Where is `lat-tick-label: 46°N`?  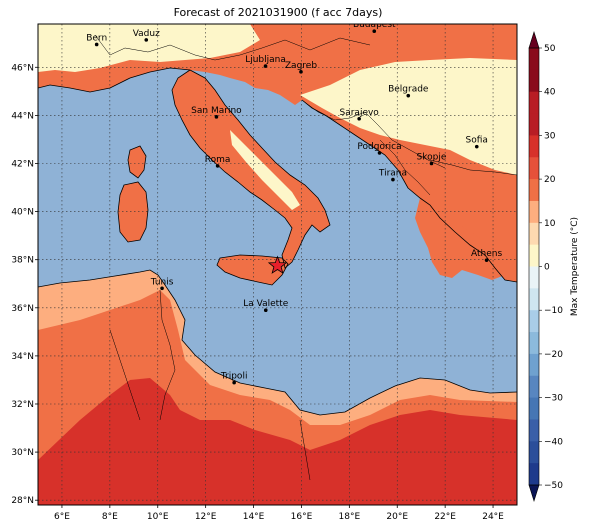 lat-tick-label: 46°N is located at coordinates (22, 68).